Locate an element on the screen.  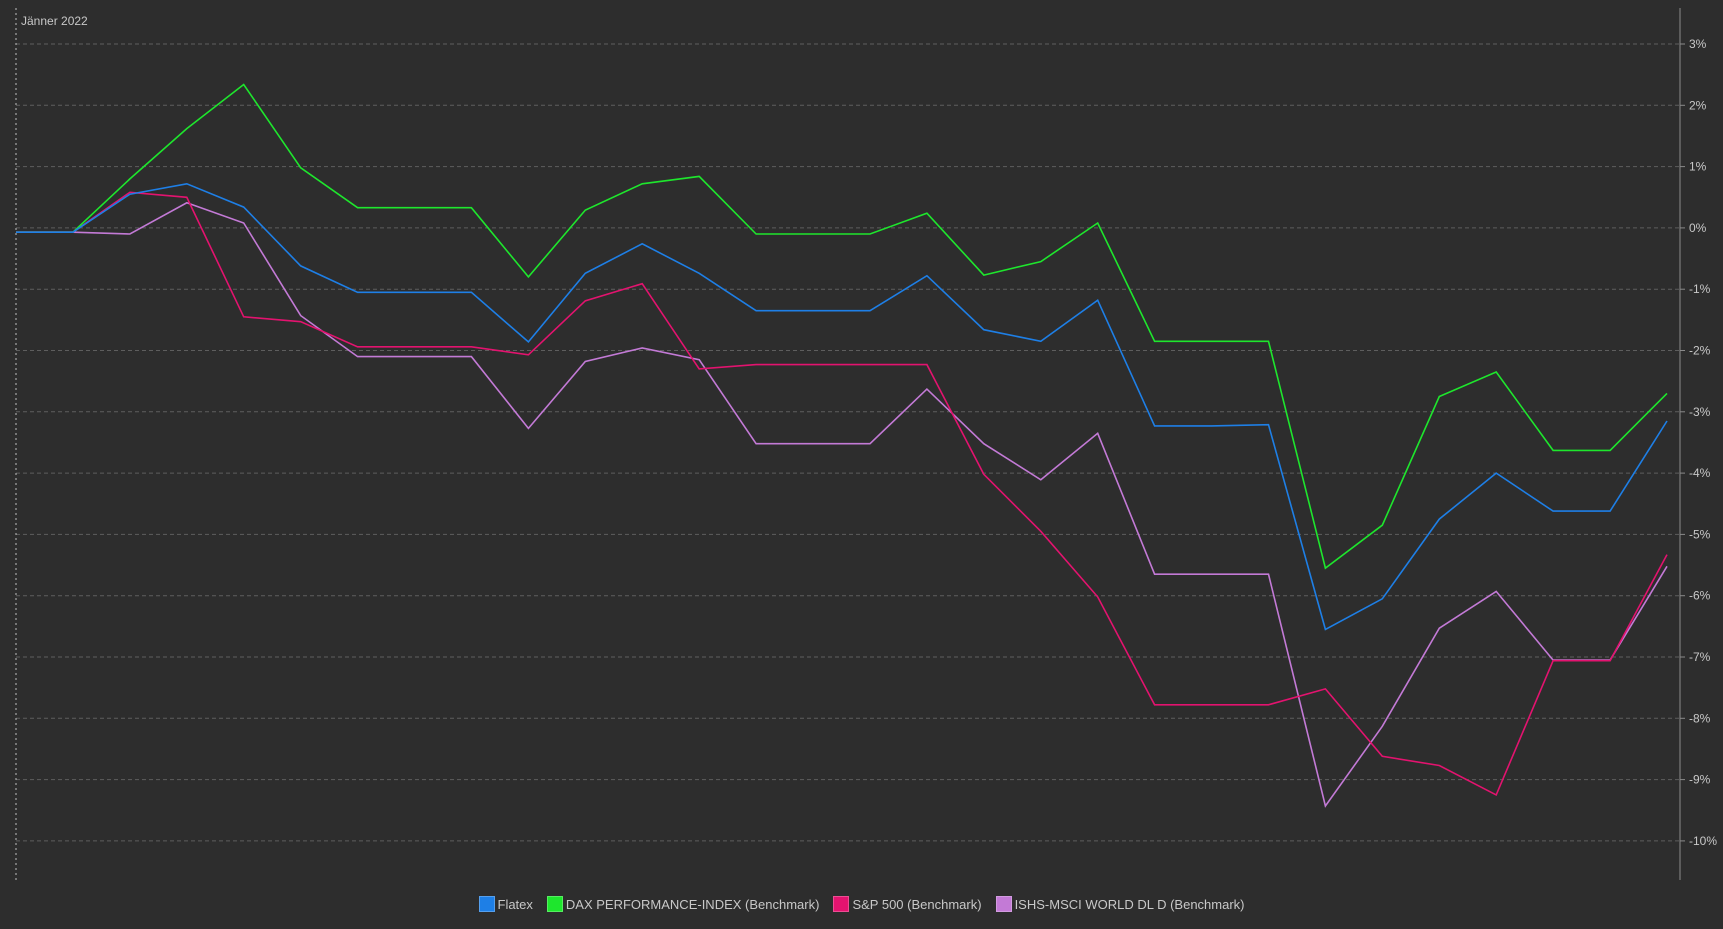
legend-label: ISHS-MSCI WORLD DL D (Benchmark) is located at coordinates (1129, 904).